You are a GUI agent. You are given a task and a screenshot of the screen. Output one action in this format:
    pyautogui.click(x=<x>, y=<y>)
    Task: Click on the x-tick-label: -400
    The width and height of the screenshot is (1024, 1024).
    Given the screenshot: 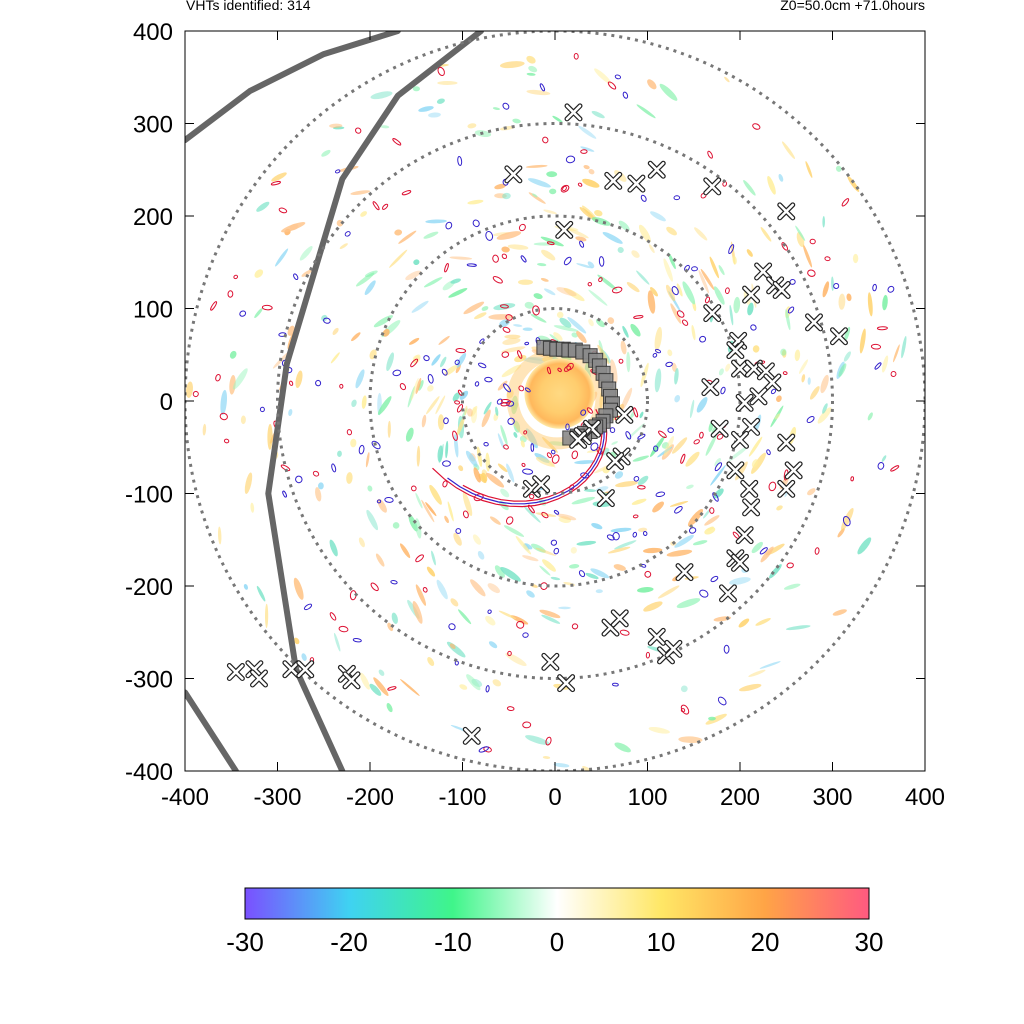 What is the action you would take?
    pyautogui.click(x=185, y=797)
    